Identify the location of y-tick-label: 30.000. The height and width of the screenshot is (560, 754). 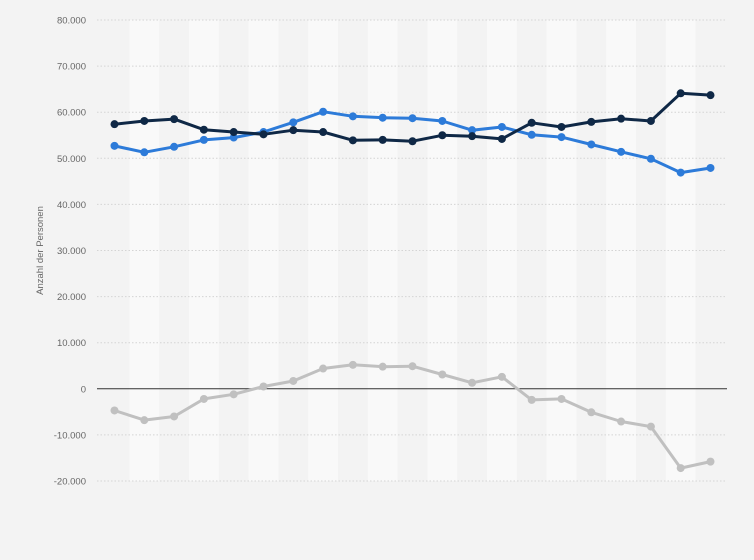
(71, 251).